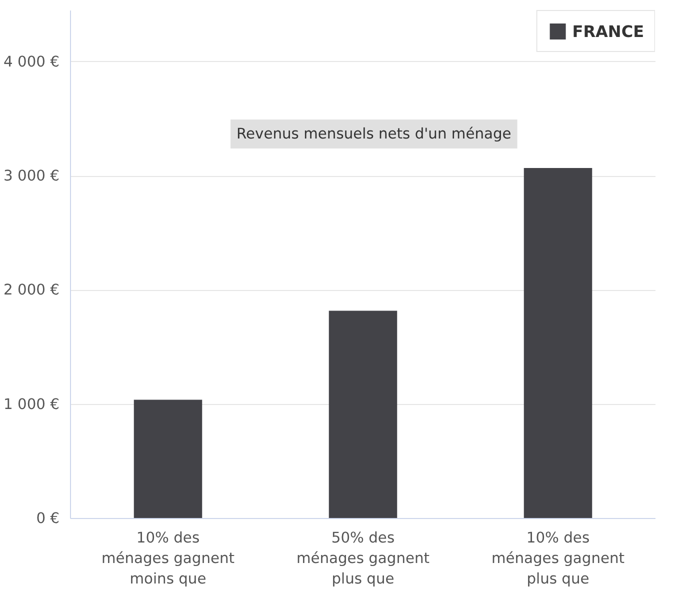  What do you see at coordinates (168, 559) in the screenshot?
I see `x-tick-label: 10% des ménages gagnent moins que` at bounding box center [168, 559].